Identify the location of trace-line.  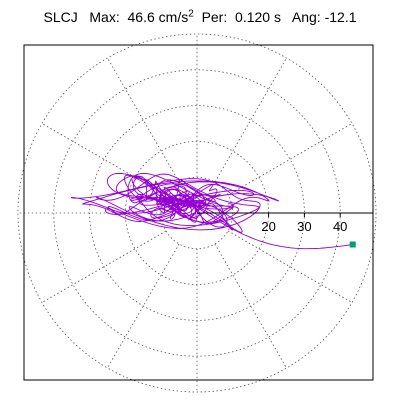
(211, 211).